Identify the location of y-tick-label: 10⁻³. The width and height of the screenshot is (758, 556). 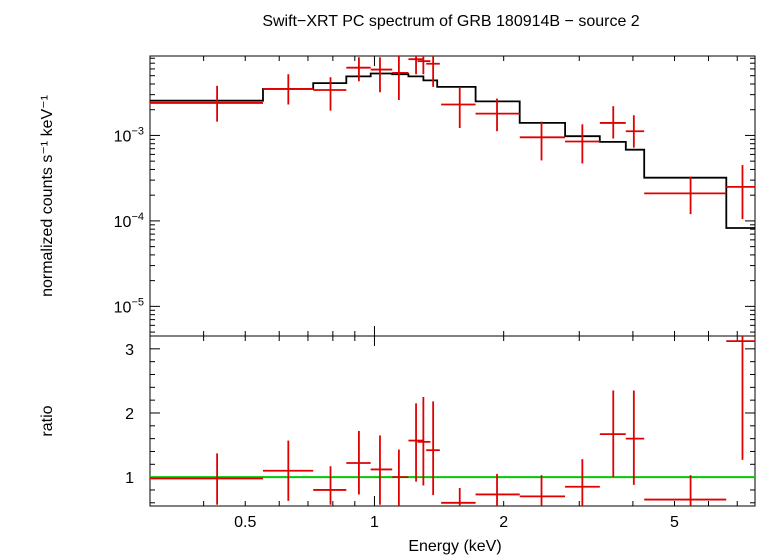
(129, 135).